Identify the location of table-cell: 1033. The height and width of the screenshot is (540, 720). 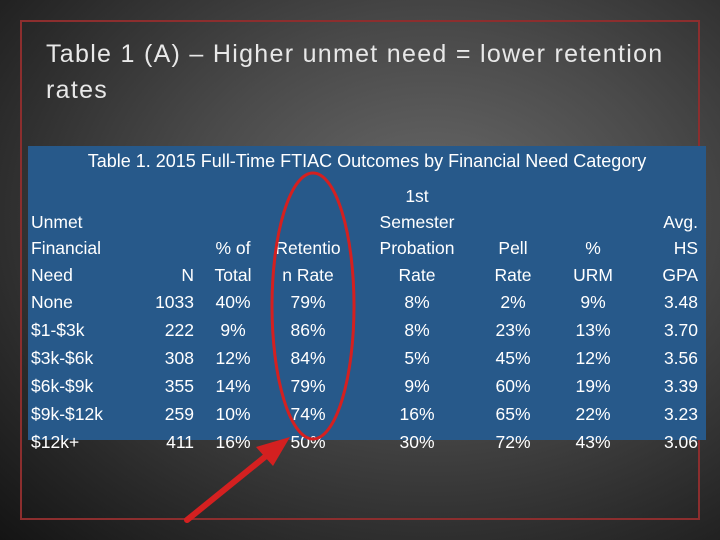
(174, 302).